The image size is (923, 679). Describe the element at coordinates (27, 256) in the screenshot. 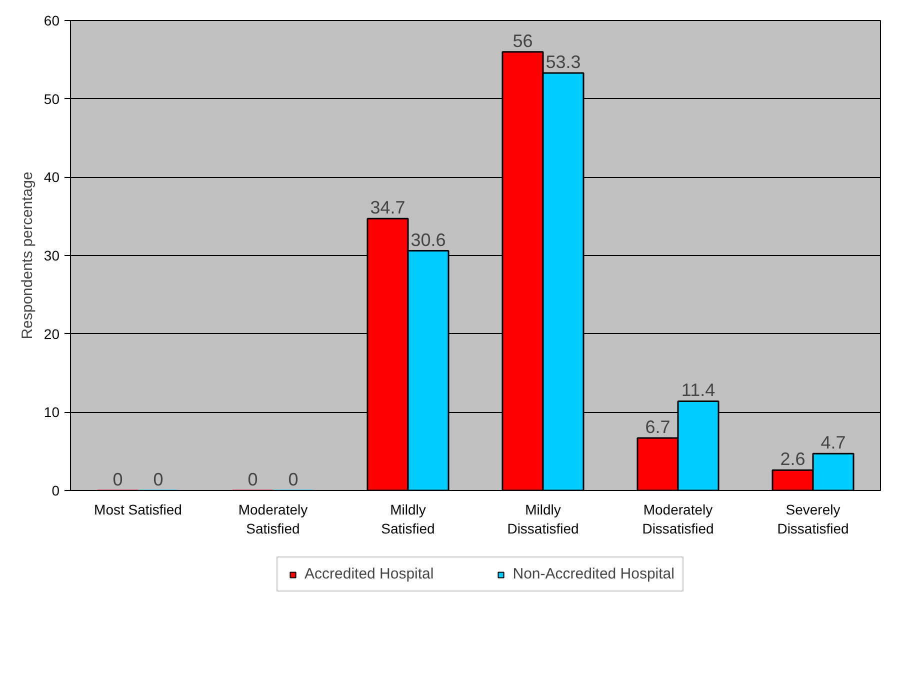

I see `y-axis-title: Respondents percentage` at that location.